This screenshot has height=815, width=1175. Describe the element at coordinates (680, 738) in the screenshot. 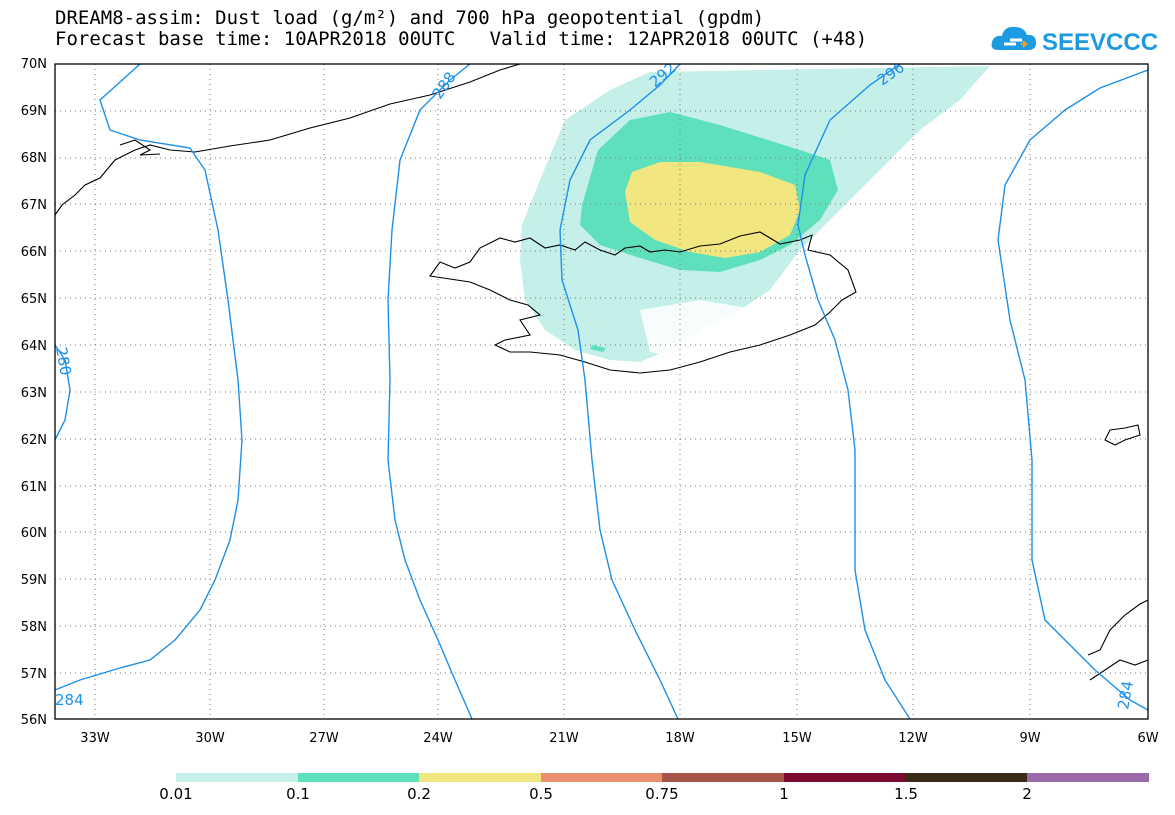

I see `lon-label: 18W` at that location.